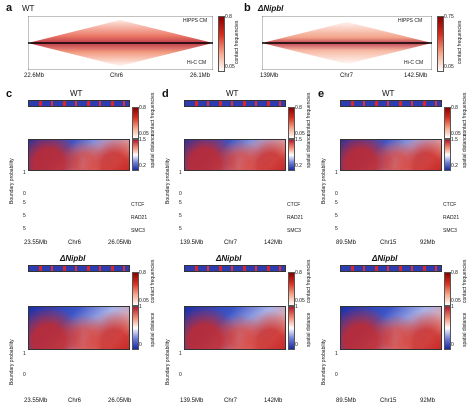  Describe the element at coordinates (336, 216) in the screenshot. I see `panel-e-track-tick-1: 5` at that location.